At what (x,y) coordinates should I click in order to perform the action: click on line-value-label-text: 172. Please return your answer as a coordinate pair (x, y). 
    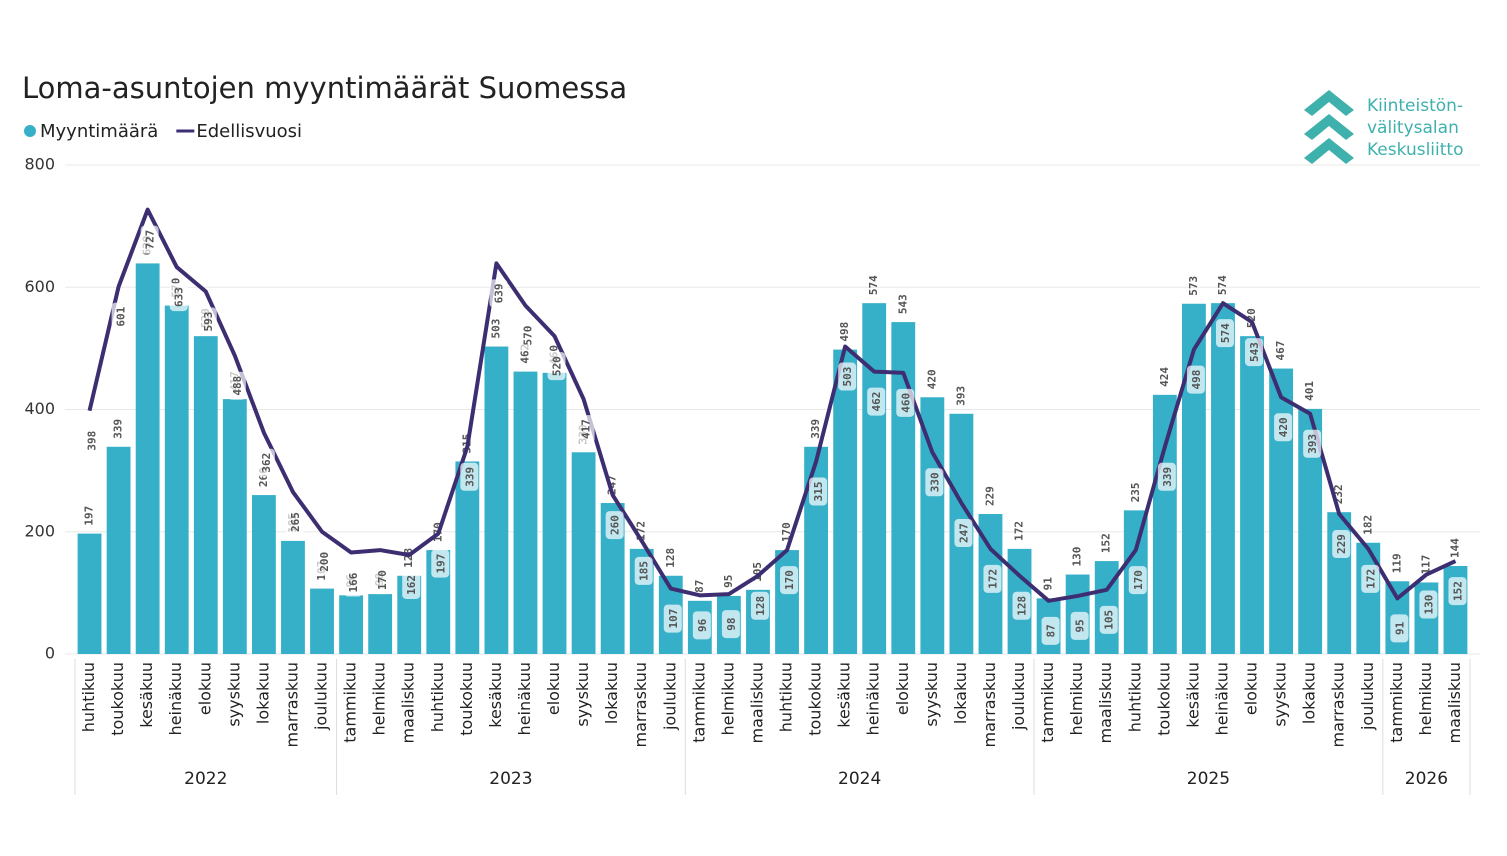
    Looking at the image, I should click on (1370, 579).